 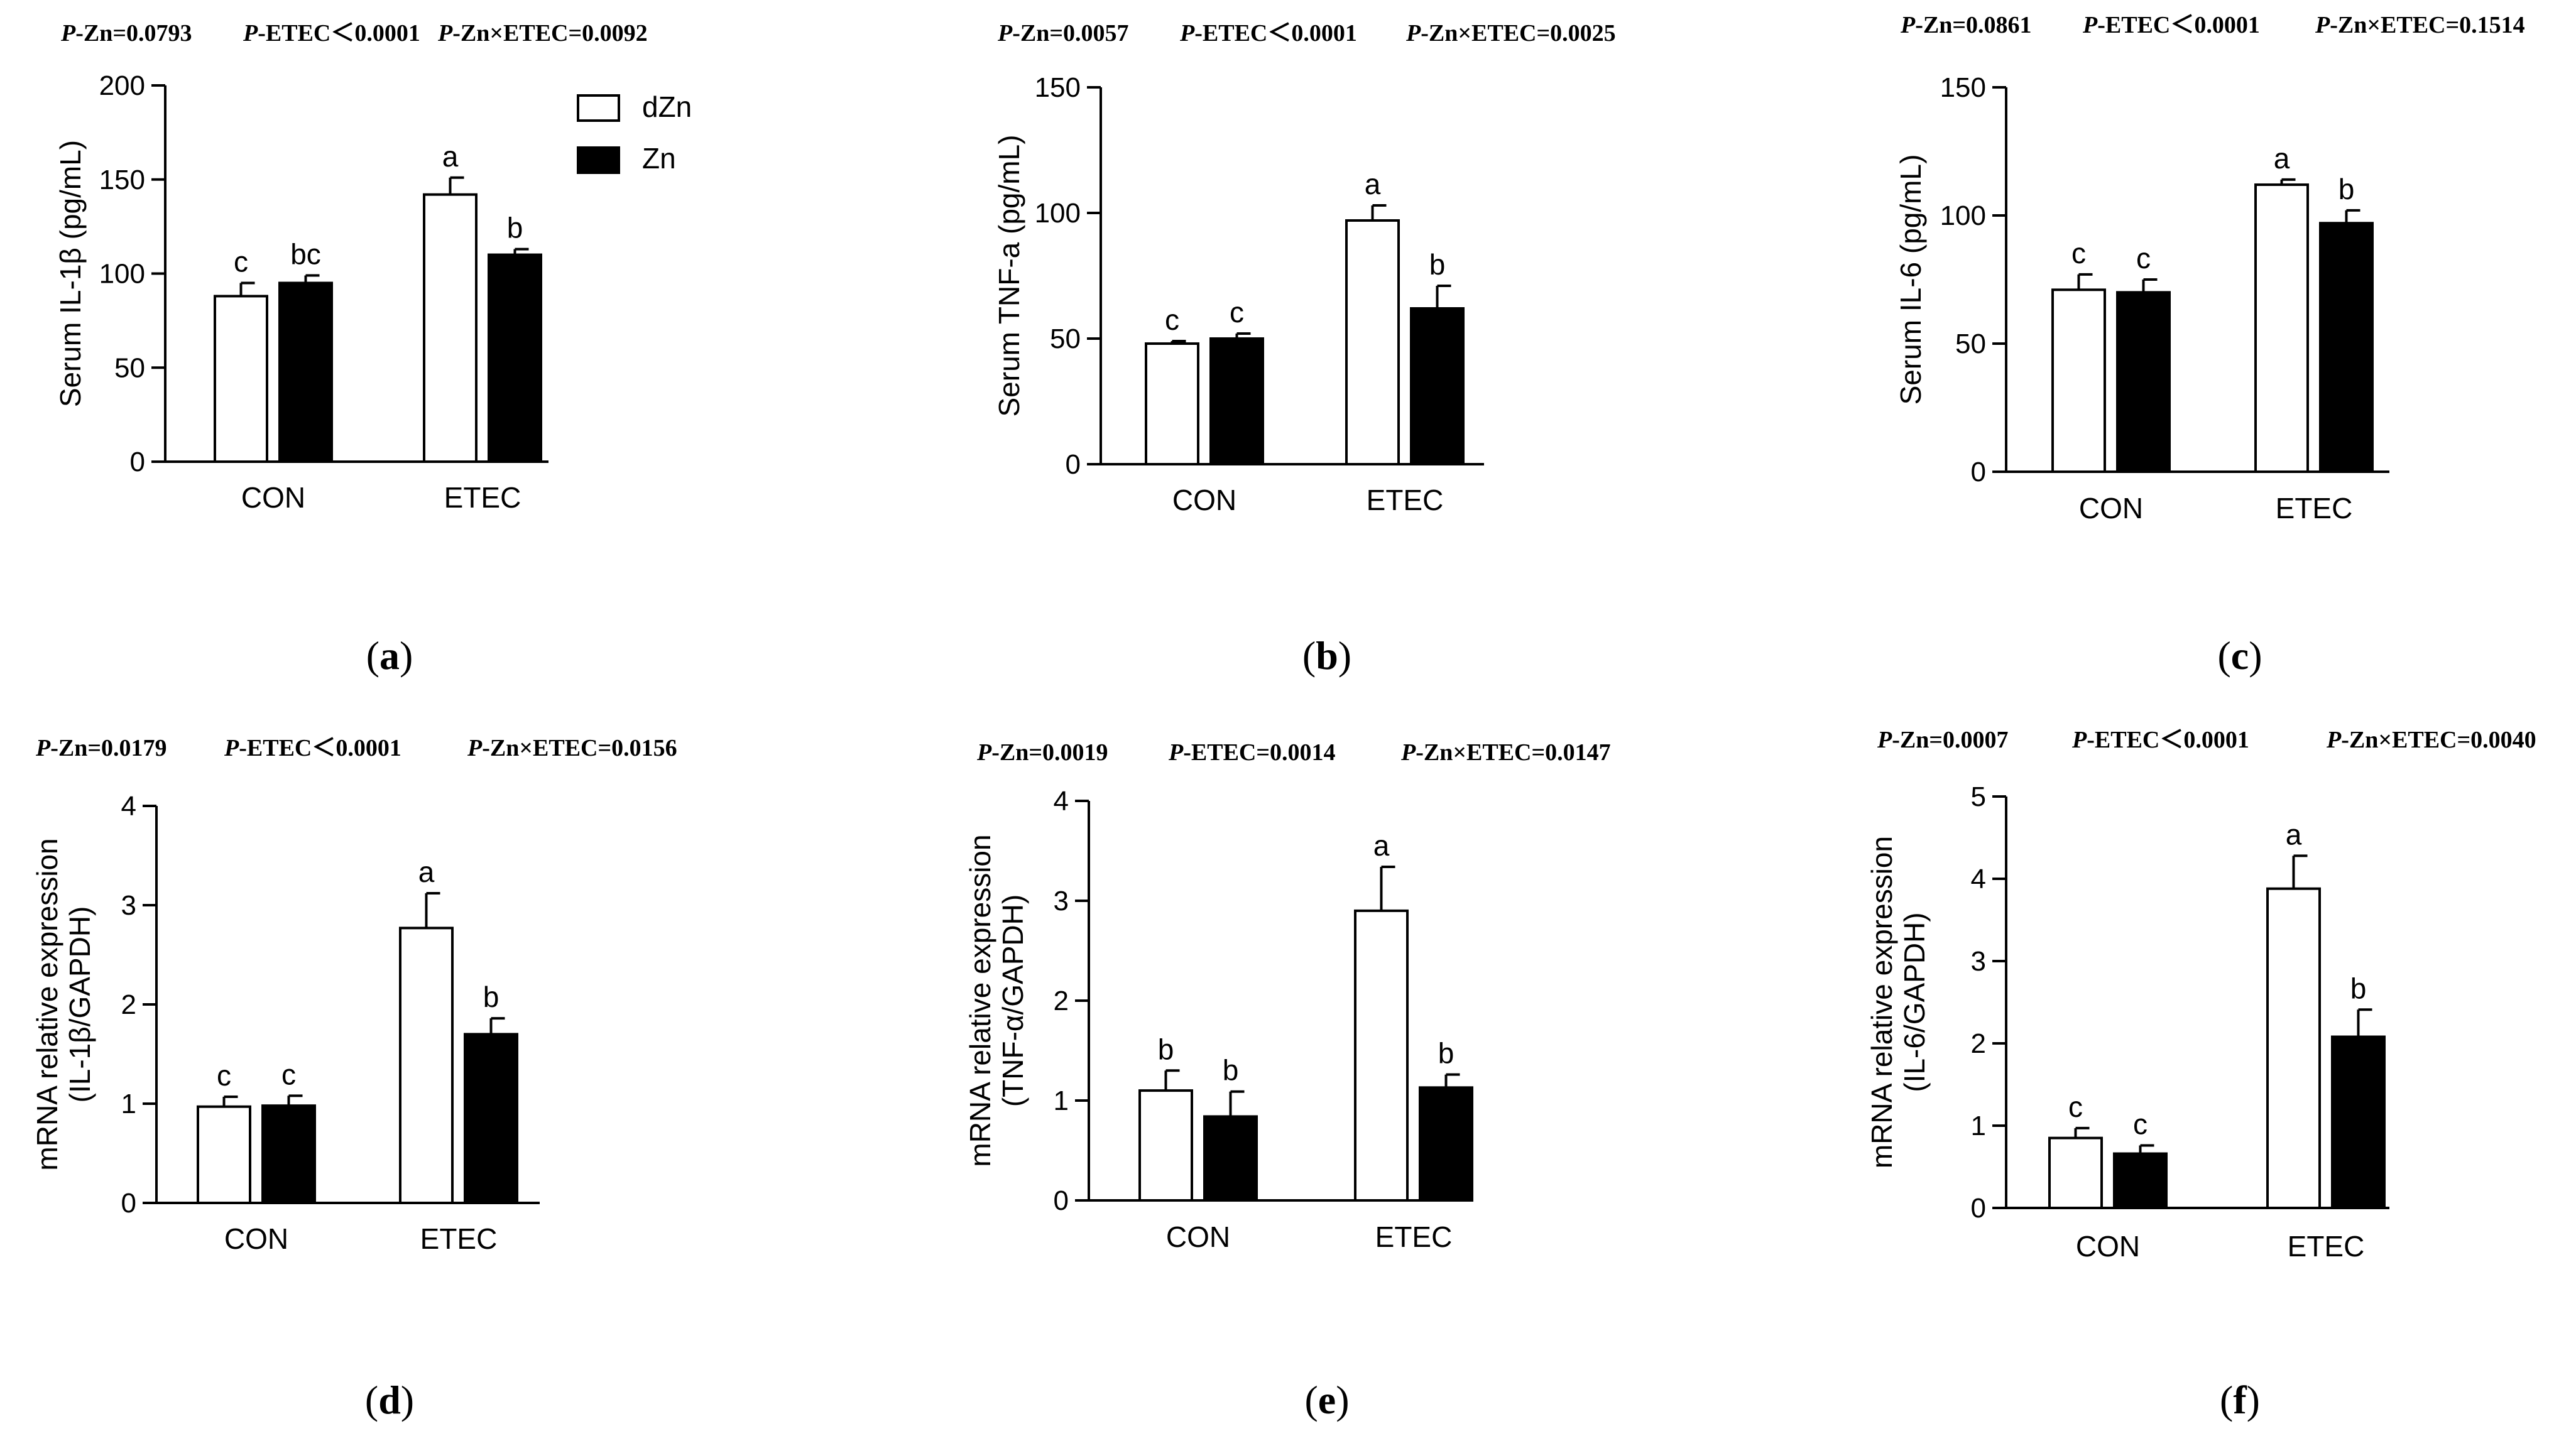 What do you see at coordinates (1326, 655) in the screenshot?
I see `panel-label: (b)` at bounding box center [1326, 655].